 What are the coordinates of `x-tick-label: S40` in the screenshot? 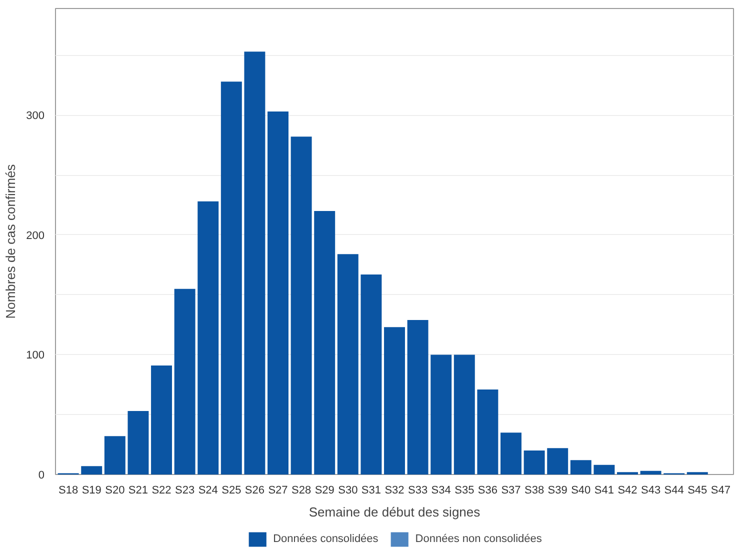 It's located at (581, 490).